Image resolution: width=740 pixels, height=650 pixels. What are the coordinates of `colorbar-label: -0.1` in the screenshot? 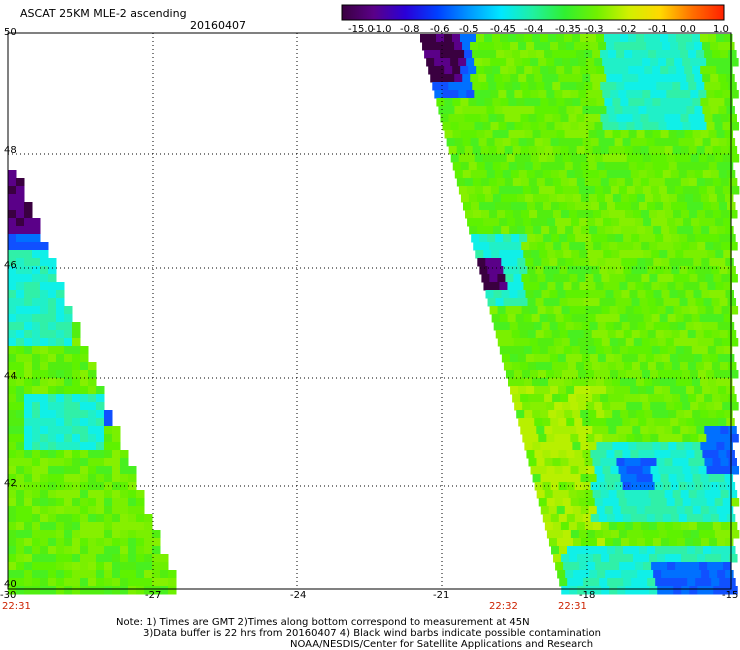 It's located at (658, 29).